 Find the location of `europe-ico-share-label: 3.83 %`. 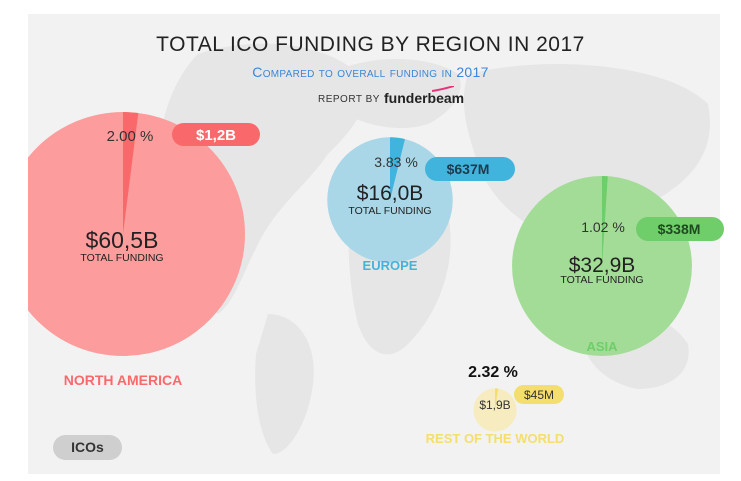

europe-ico-share-label: 3.83 % is located at coordinates (396, 162).